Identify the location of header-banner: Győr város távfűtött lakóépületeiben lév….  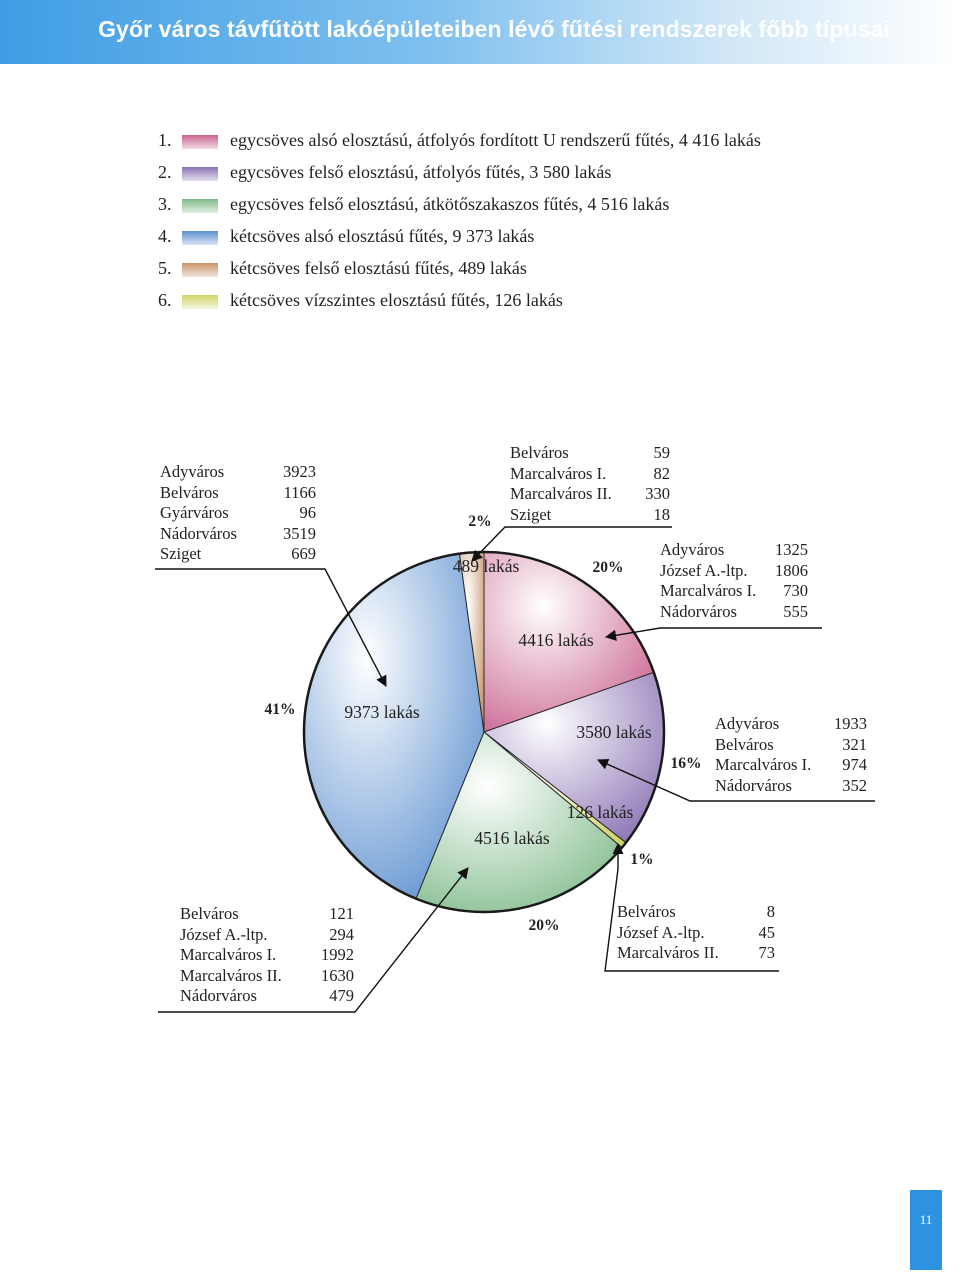
(480, 32).